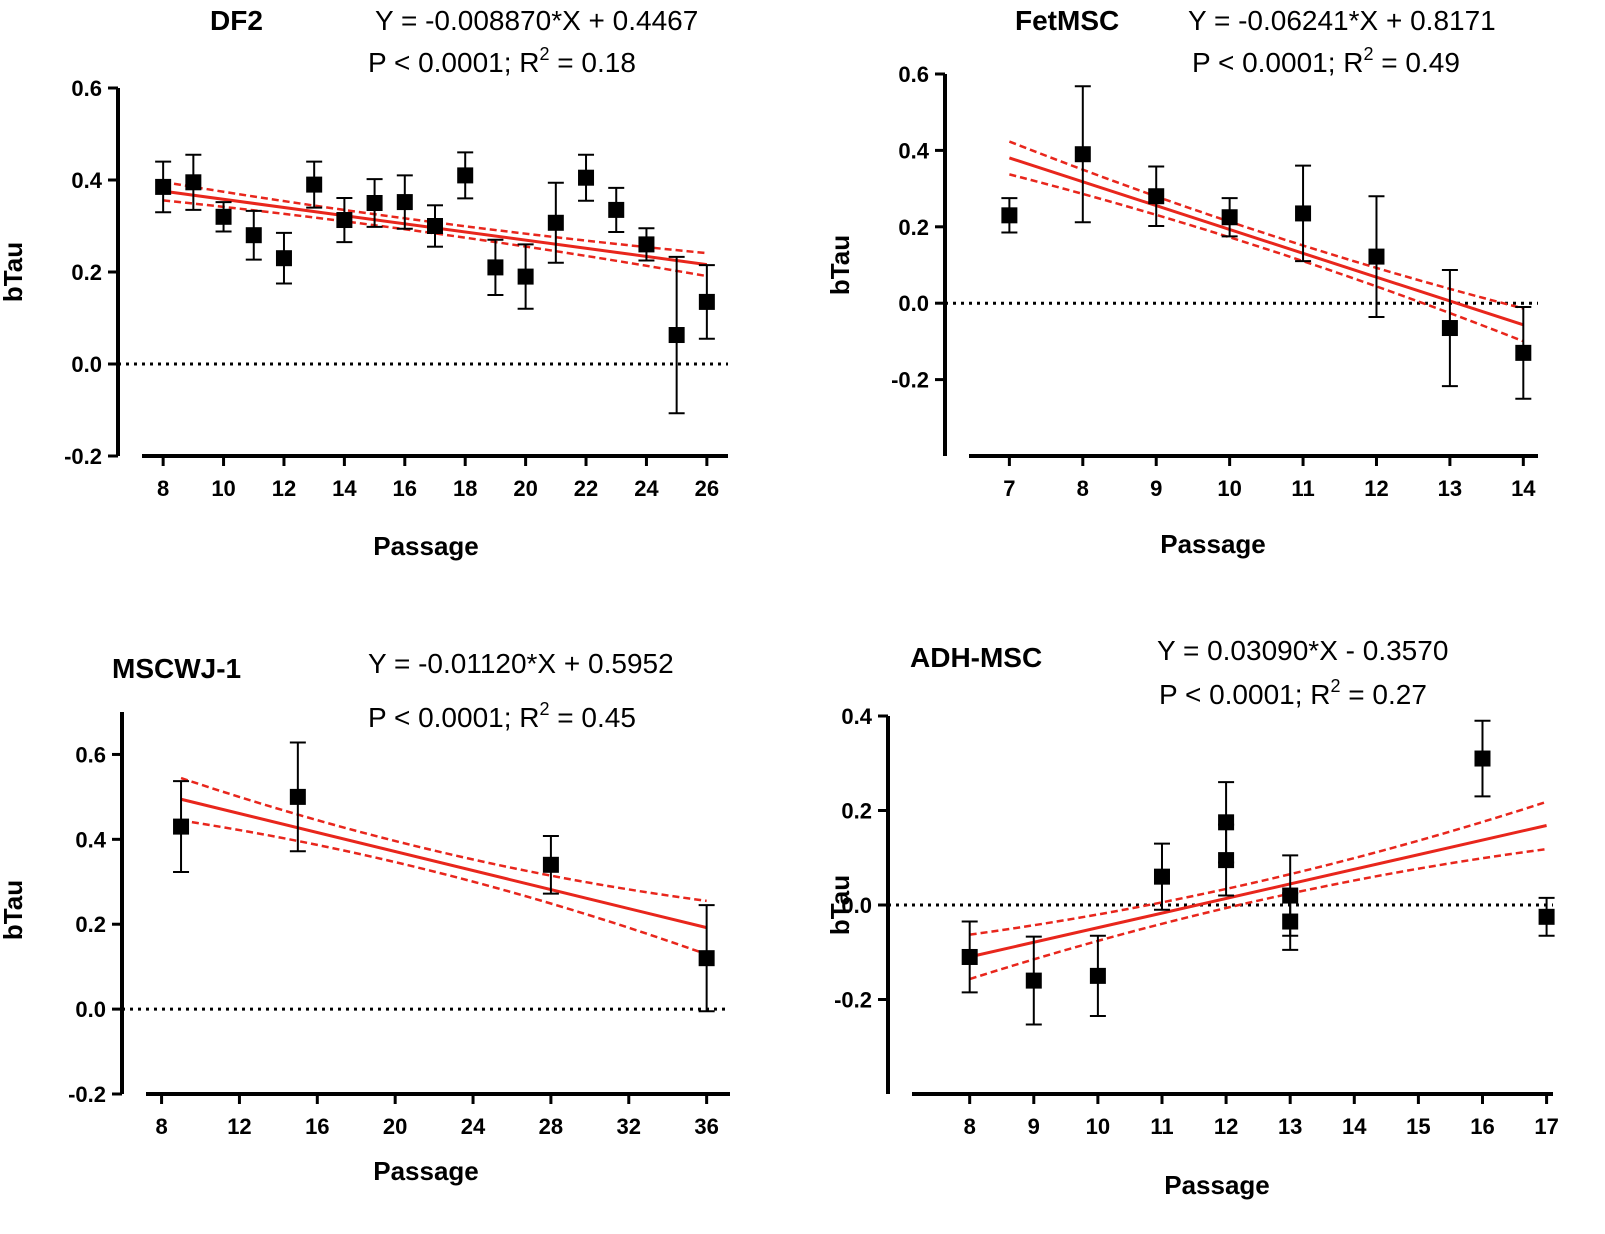  Describe the element at coordinates (976, 657) in the screenshot. I see `chart-title: ADH-MSC` at that location.